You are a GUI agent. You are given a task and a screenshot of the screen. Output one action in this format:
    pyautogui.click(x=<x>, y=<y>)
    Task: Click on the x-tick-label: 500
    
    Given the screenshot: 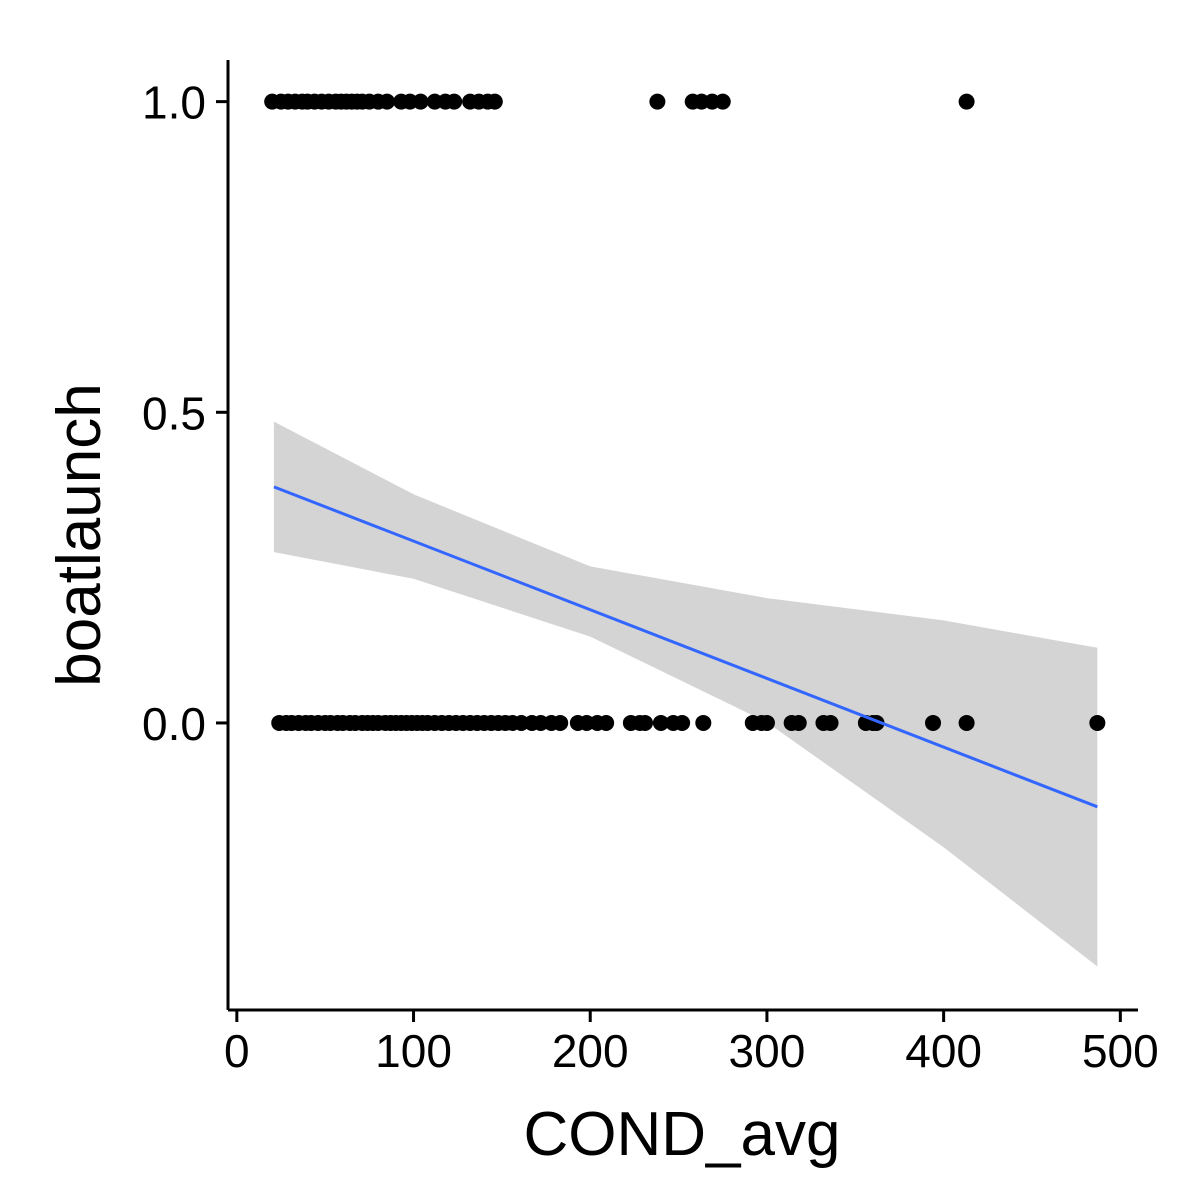 What is the action you would take?
    pyautogui.click(x=1120, y=1051)
    